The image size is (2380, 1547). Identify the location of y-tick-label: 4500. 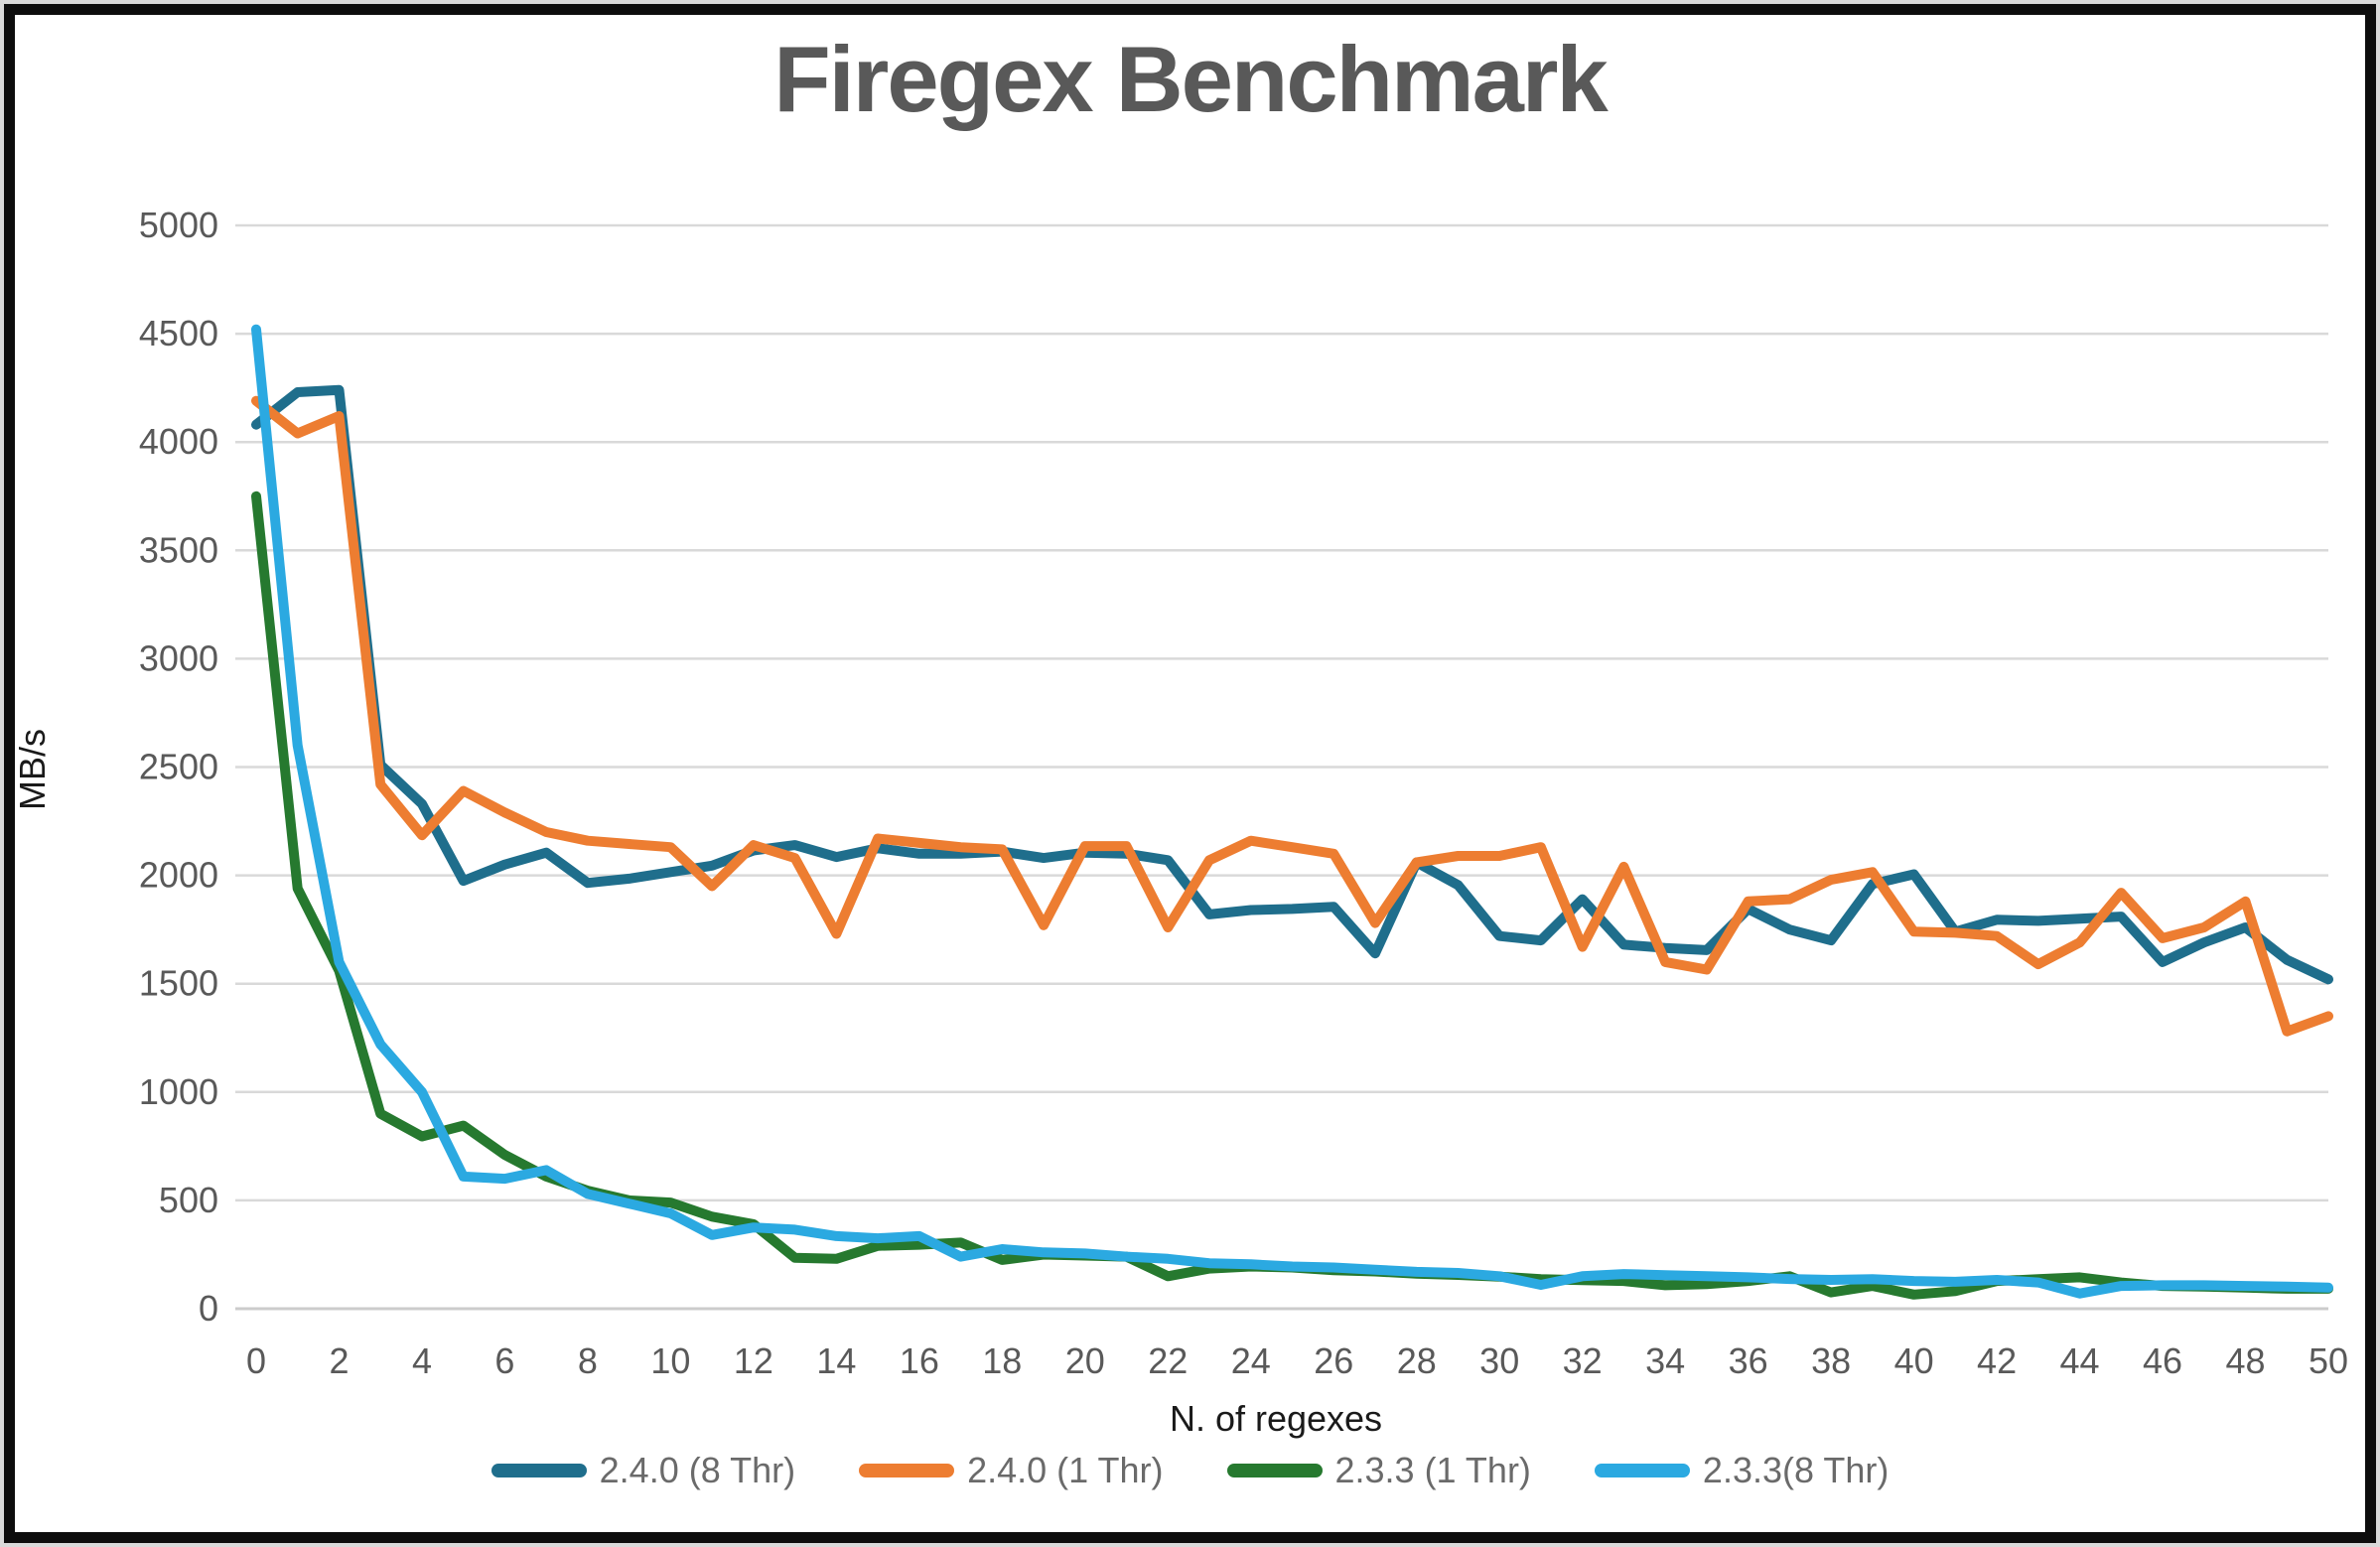
(178, 333).